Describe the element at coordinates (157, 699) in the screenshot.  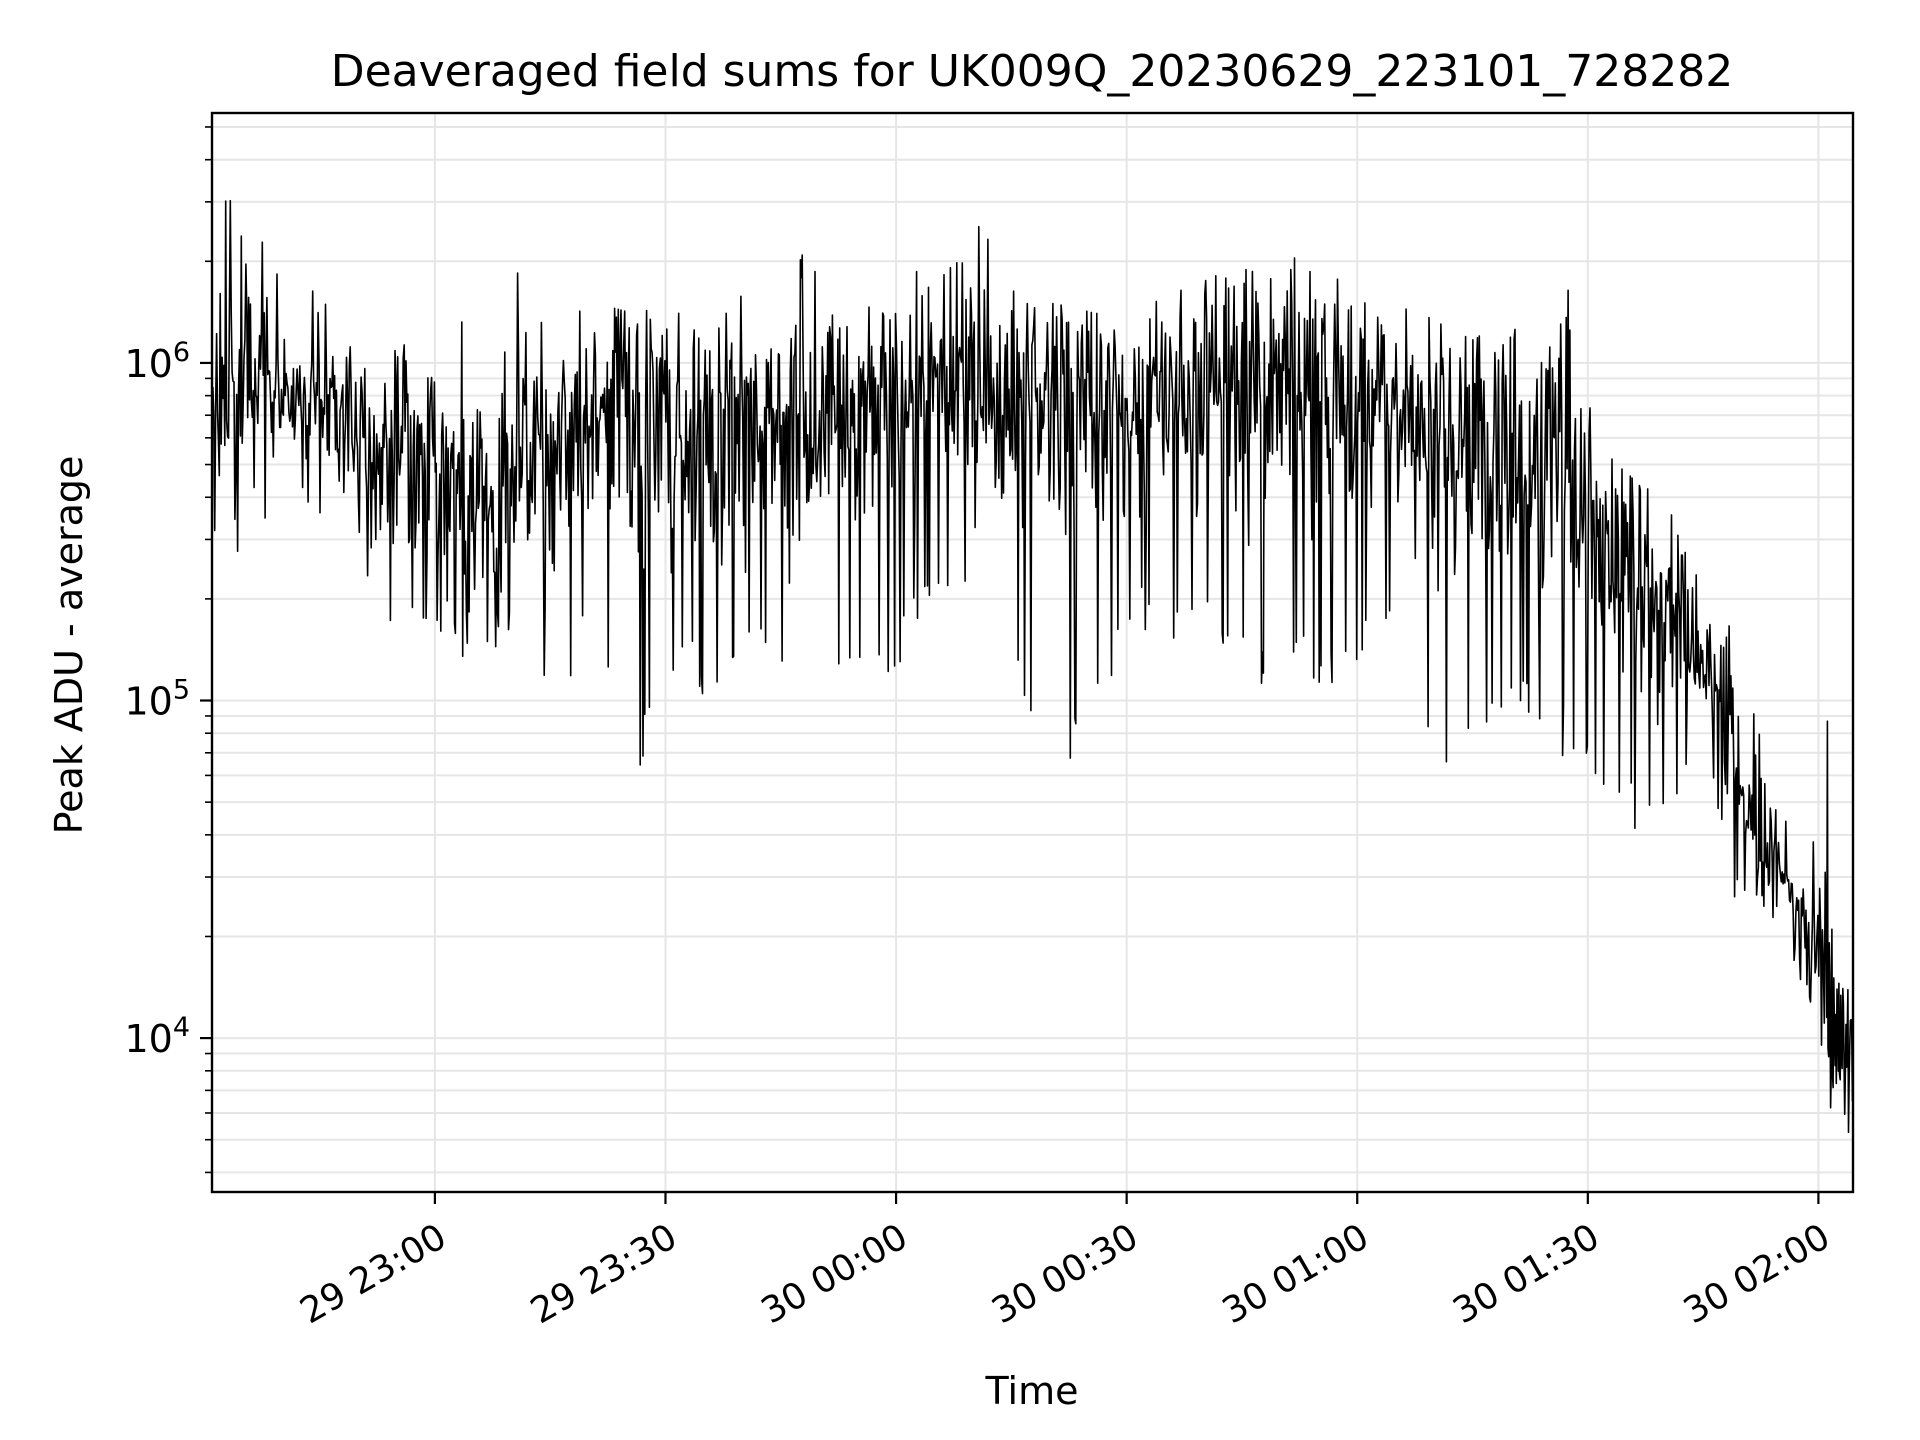
I see `y-tick-label: 105` at that location.